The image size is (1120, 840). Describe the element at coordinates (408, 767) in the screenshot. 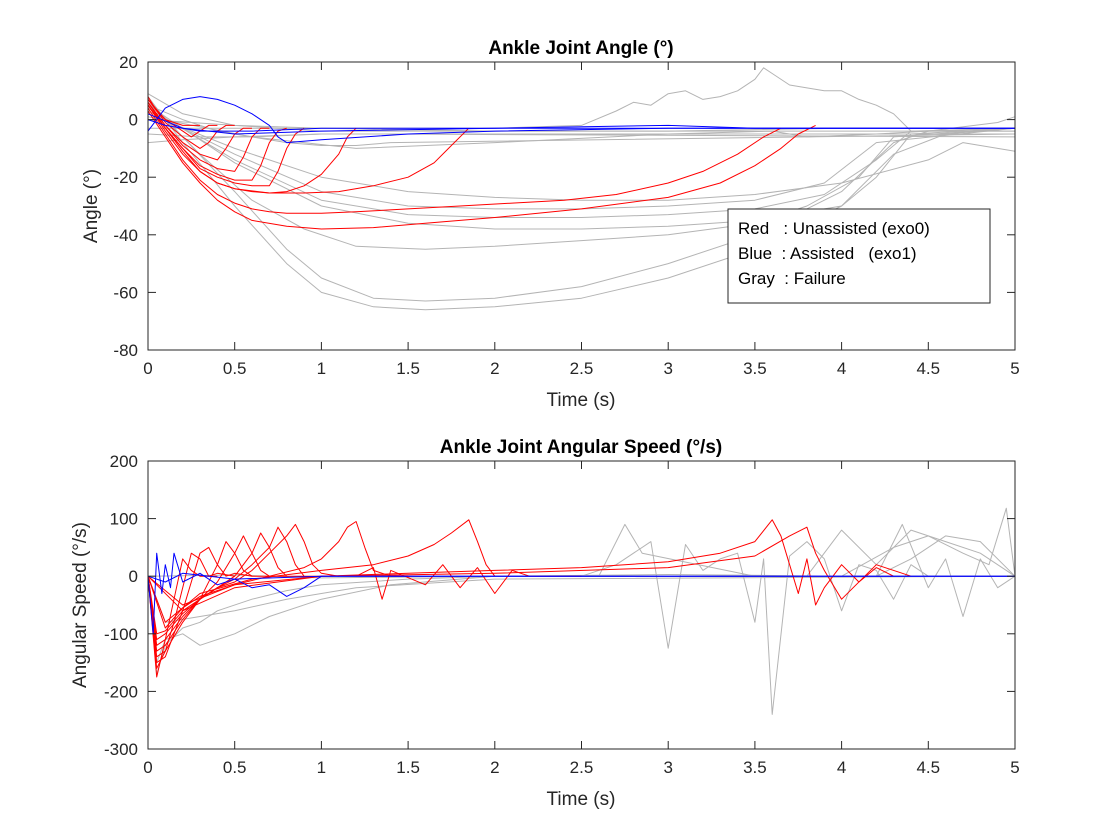

I see `speed-x-tick-label: 1.5` at that location.